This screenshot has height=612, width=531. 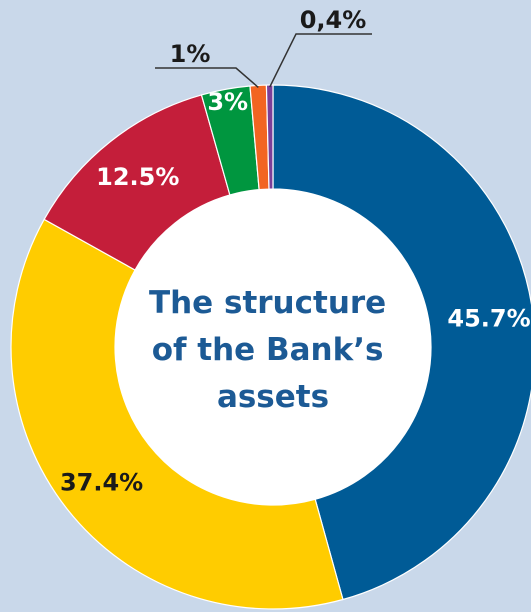 I want to click on chart-title-line-3: assets, so click(x=273, y=397).